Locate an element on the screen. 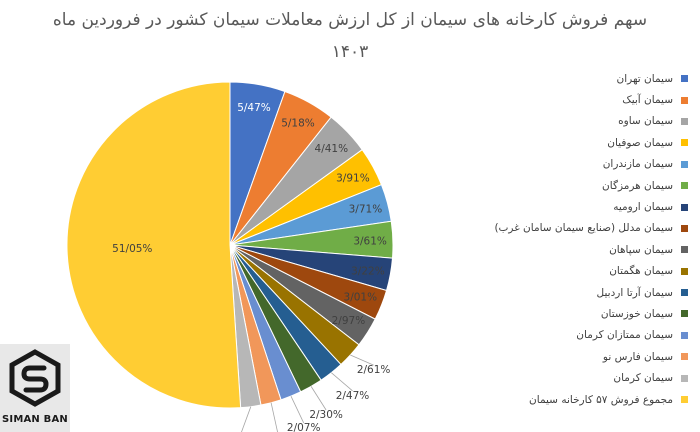 The width and height of the screenshot is (700, 432). legend-label: مجموع فروش ۵۷ کارخانه سیمان is located at coordinates (601, 399).